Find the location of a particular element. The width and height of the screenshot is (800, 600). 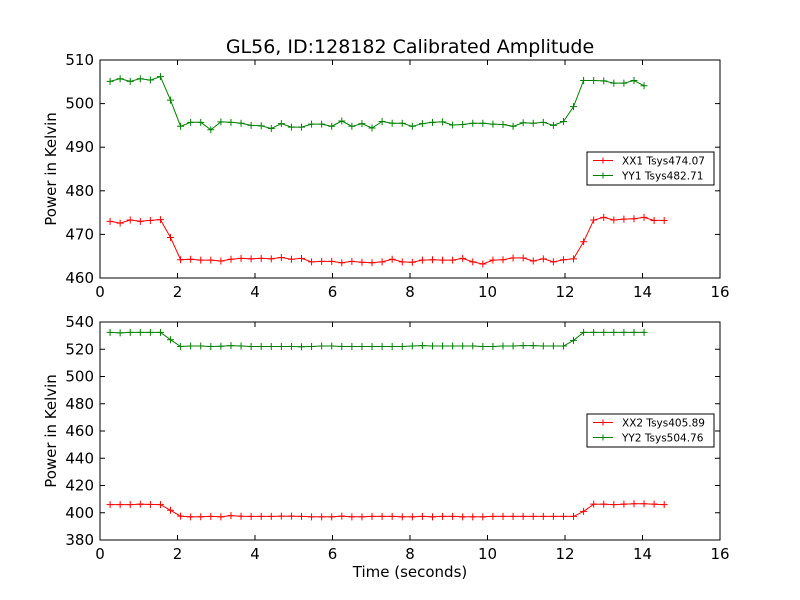

y-tick-label: 440 is located at coordinates (79, 458).